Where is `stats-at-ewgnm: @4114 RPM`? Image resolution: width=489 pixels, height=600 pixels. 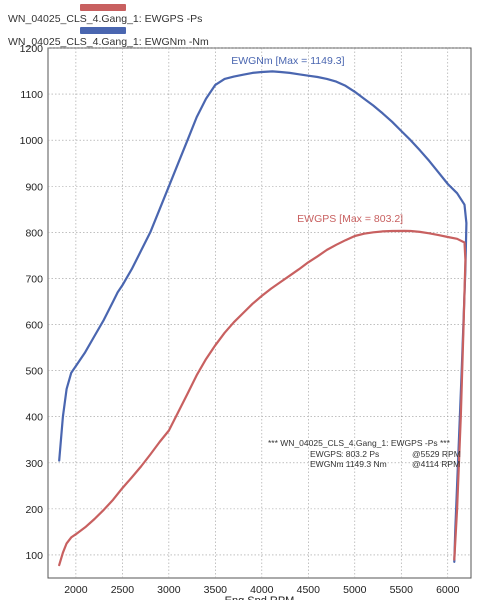 stats-at-ewgnm: @4114 RPM is located at coordinates (436, 464).